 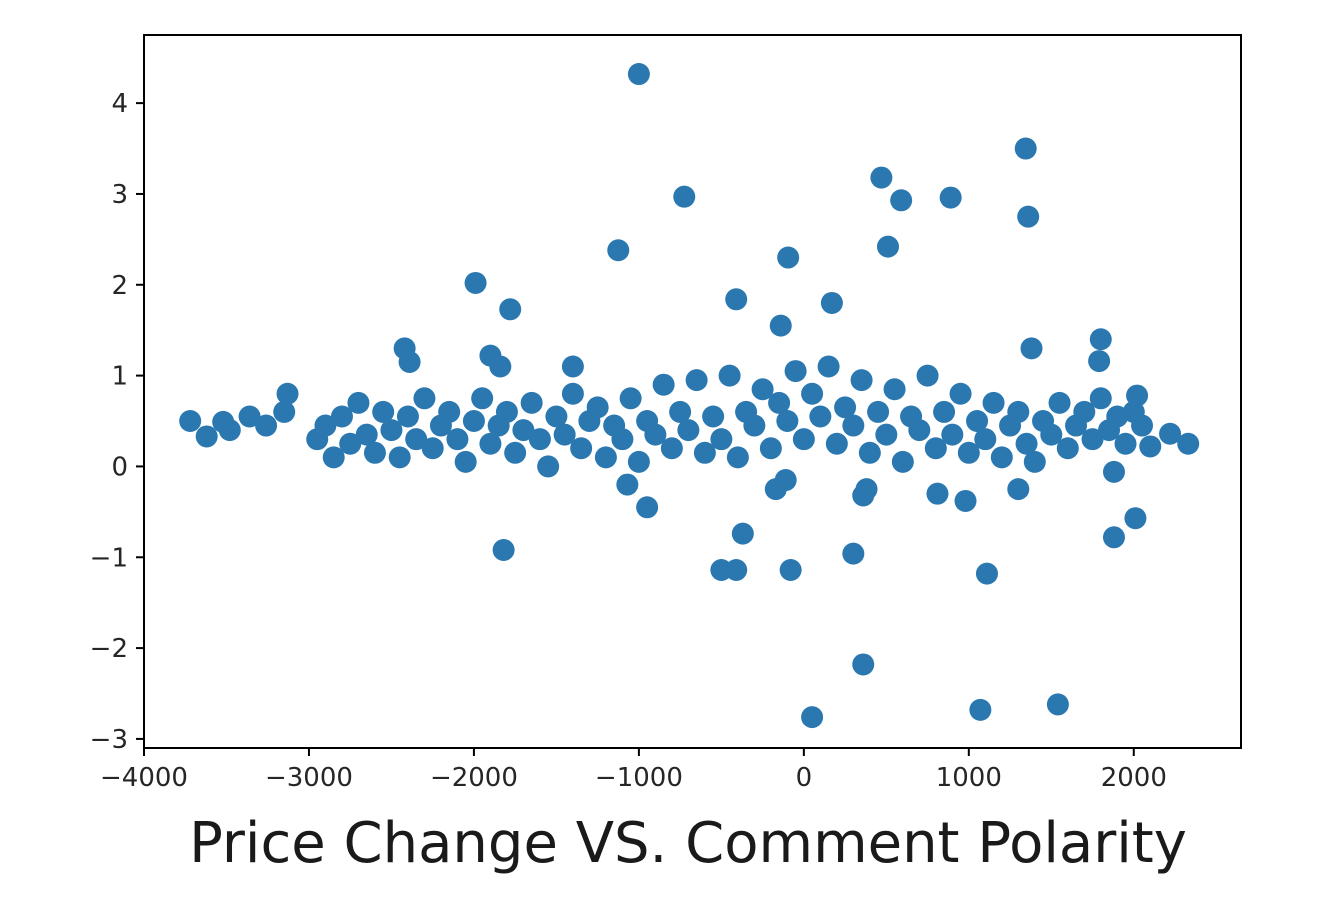 I want to click on x-tick-label: 0, so click(x=804, y=778).